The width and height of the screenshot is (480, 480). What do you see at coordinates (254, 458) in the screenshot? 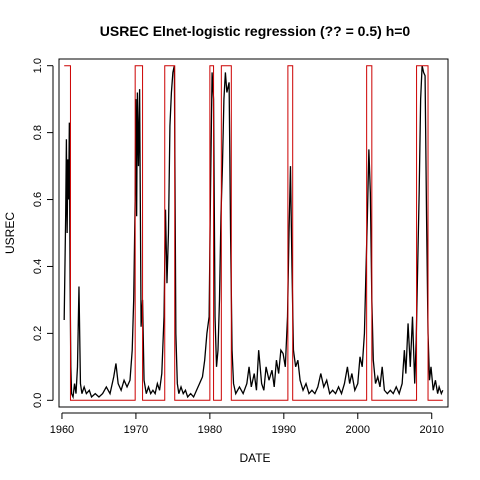
I see `x-axis-label: DATE` at bounding box center [254, 458].